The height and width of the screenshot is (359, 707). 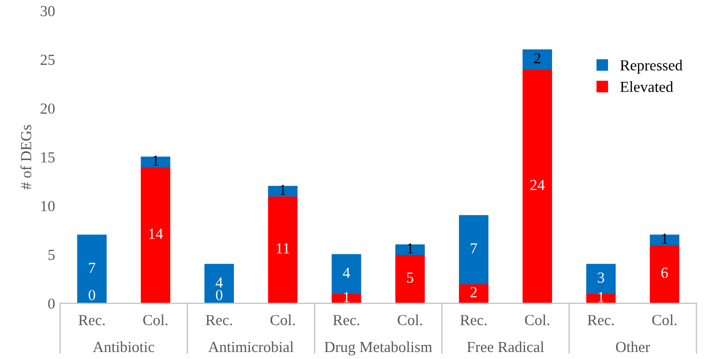 I want to click on text: Antibiotic, so click(x=123, y=346).